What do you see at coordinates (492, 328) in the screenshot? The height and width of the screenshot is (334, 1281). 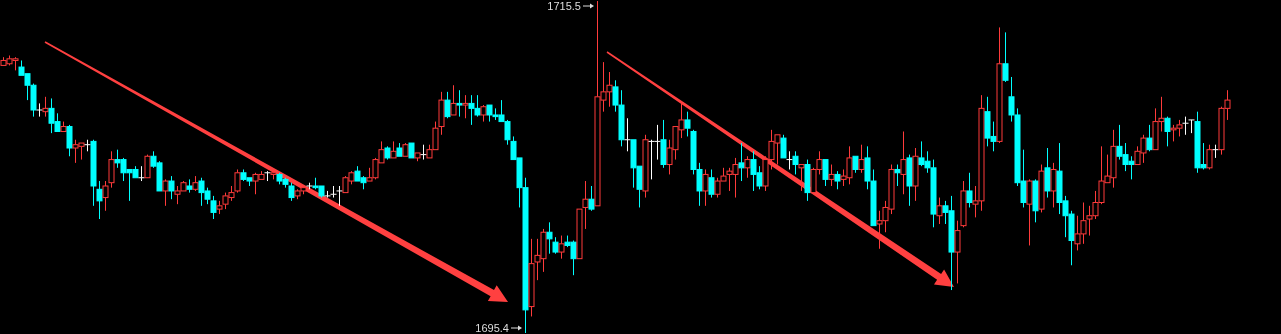 I see `annotation: 1695.4` at bounding box center [492, 328].